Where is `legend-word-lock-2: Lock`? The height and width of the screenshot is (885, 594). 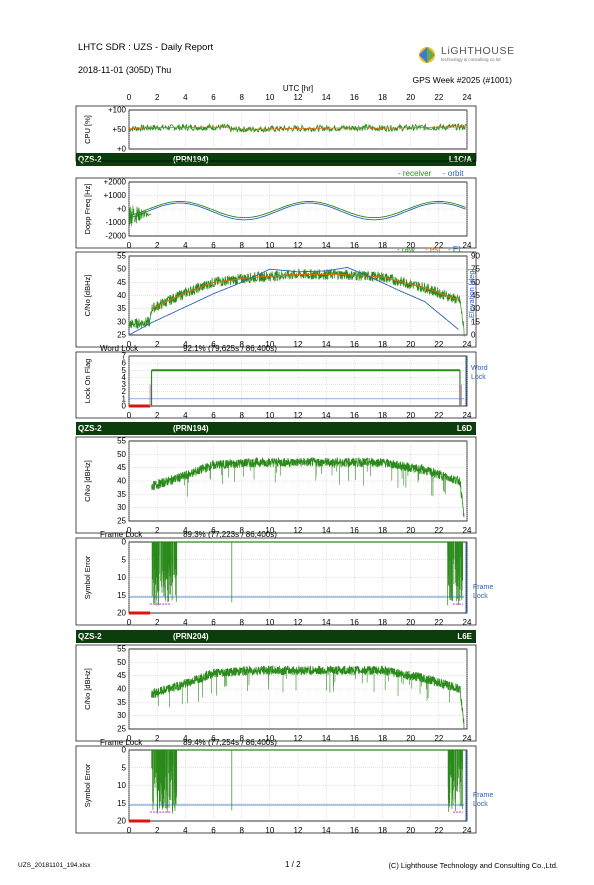
legend-word-lock-2: Lock is located at coordinates (478, 377).